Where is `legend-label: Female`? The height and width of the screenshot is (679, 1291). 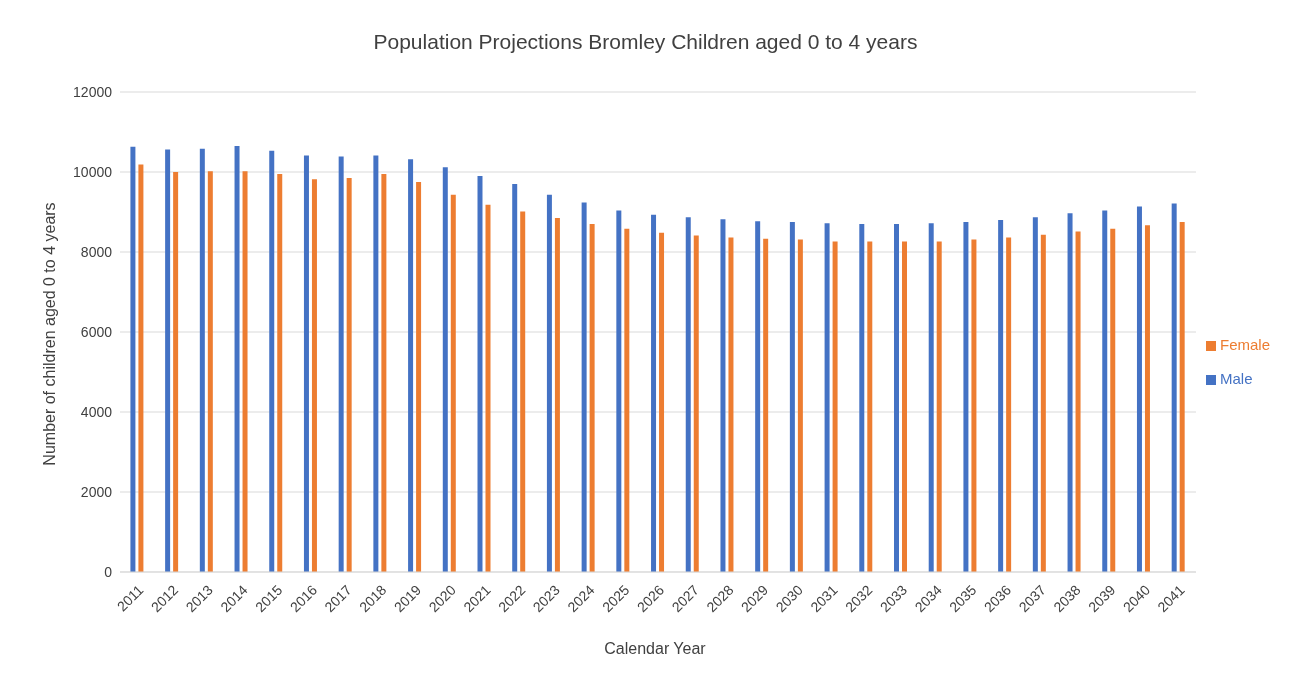 legend-label: Female is located at coordinates (1244, 344).